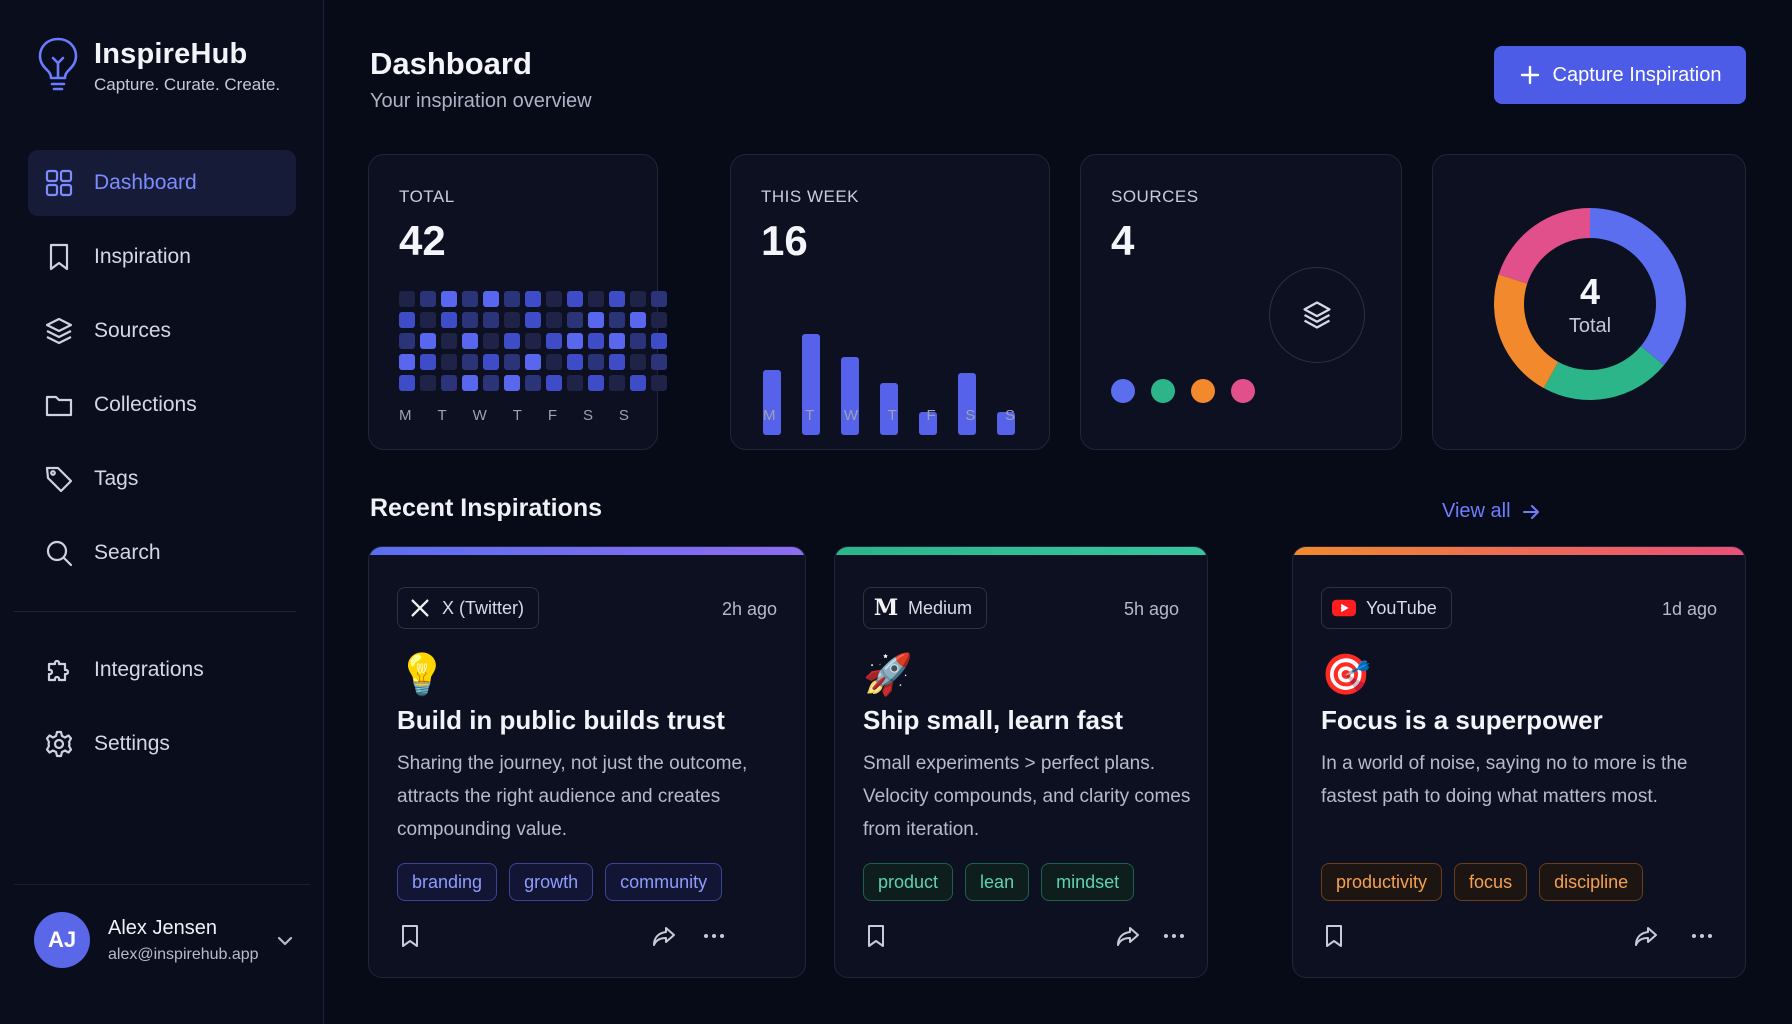 The width and height of the screenshot is (1792, 1024). I want to click on tag-chip: focus, so click(1491, 882).